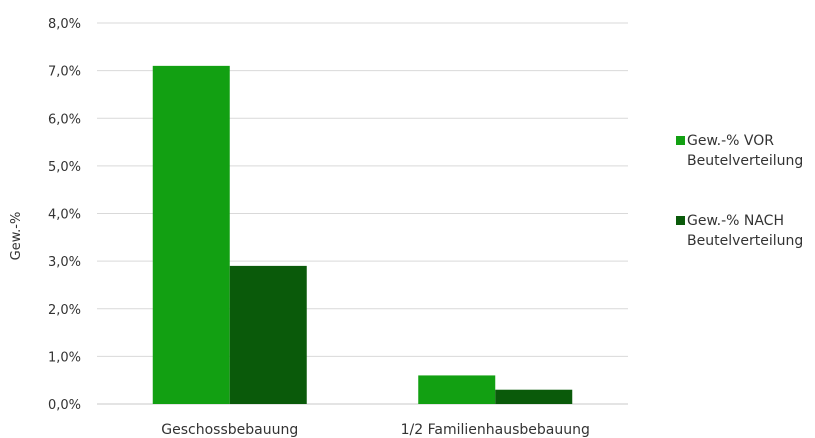 This screenshot has width=815, height=438. I want to click on y-tick-label: 8,0%, so click(64, 24).